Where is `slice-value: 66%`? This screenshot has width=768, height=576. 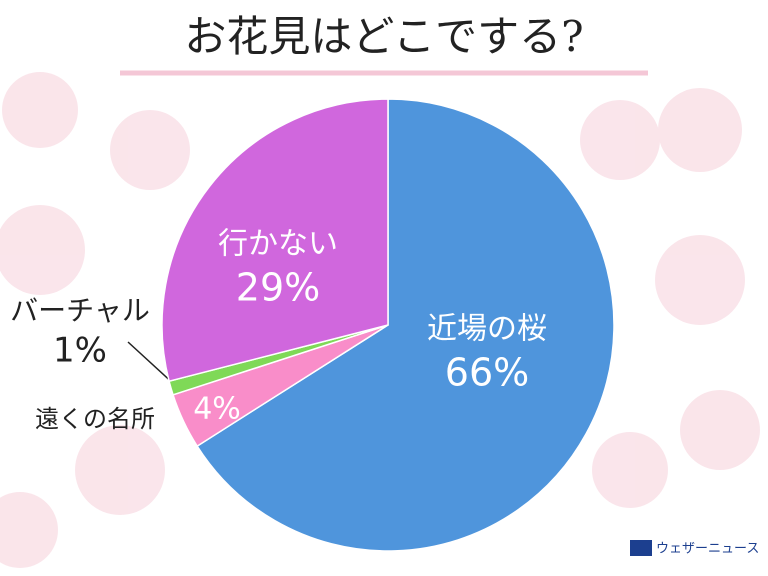 slice-value: 66% is located at coordinates (487, 373).